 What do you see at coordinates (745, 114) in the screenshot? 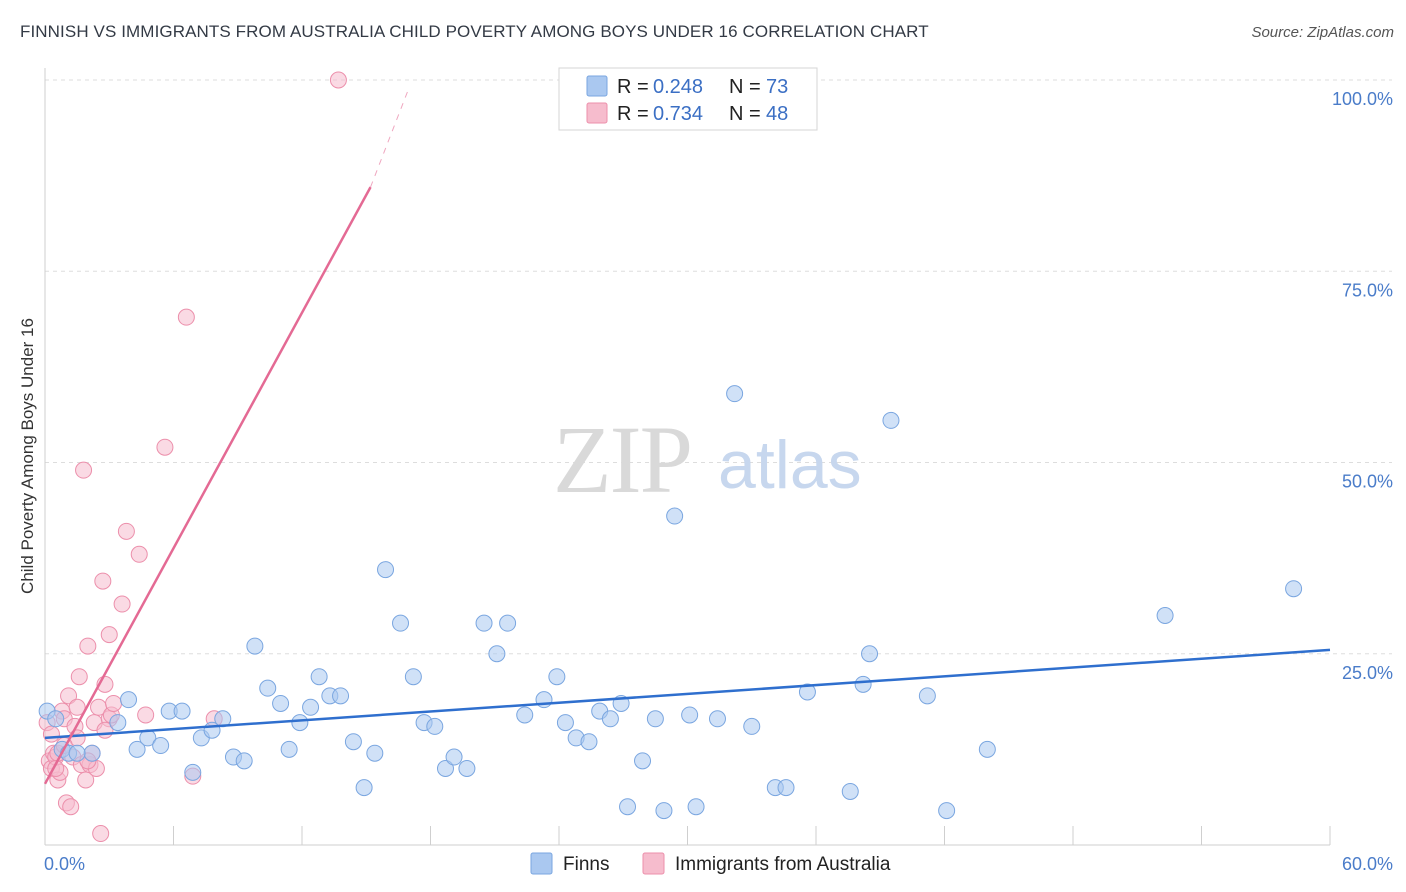
I see `legend-n-label-aus: N =` at bounding box center [745, 114].